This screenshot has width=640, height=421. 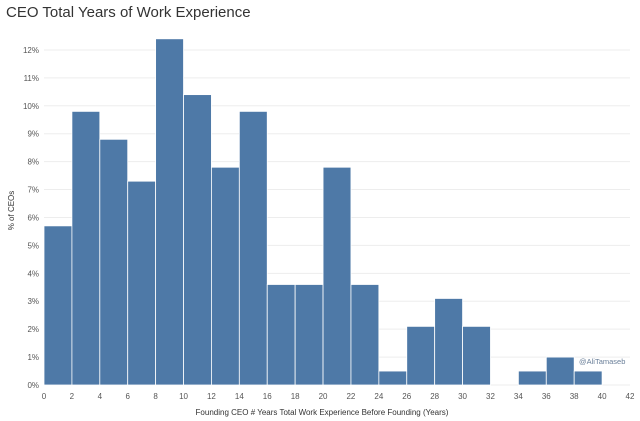 What do you see at coordinates (518, 396) in the screenshot?
I see `x-tick-label: 34` at bounding box center [518, 396].